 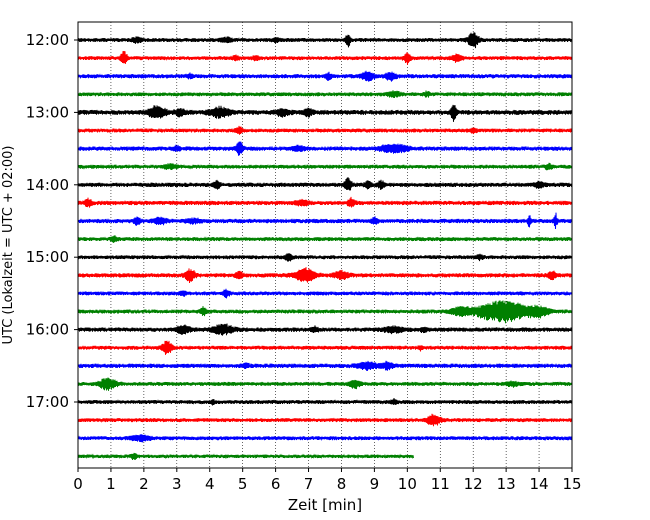 What do you see at coordinates (52, 221) in the screenshot?
I see `y-axis-ticks: 12:00 13:00 14:00 15:00 16:00 17:00` at bounding box center [52, 221].